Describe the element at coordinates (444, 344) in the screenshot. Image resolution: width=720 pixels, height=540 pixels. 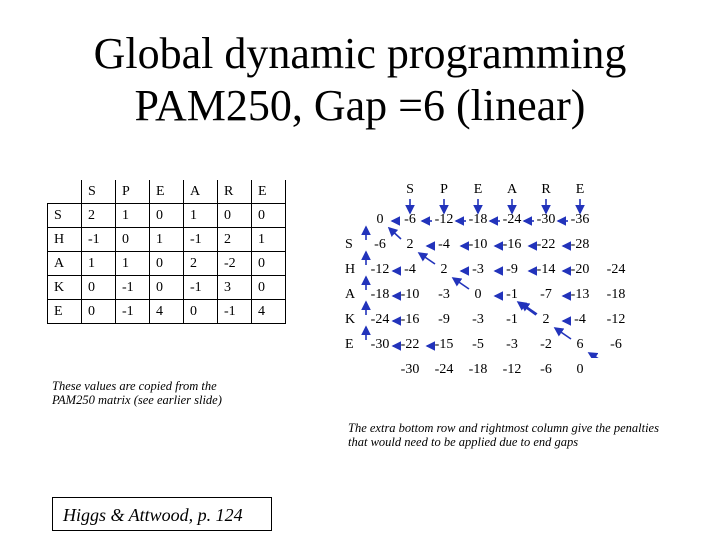
I see `dp-cell: -15` at that location.